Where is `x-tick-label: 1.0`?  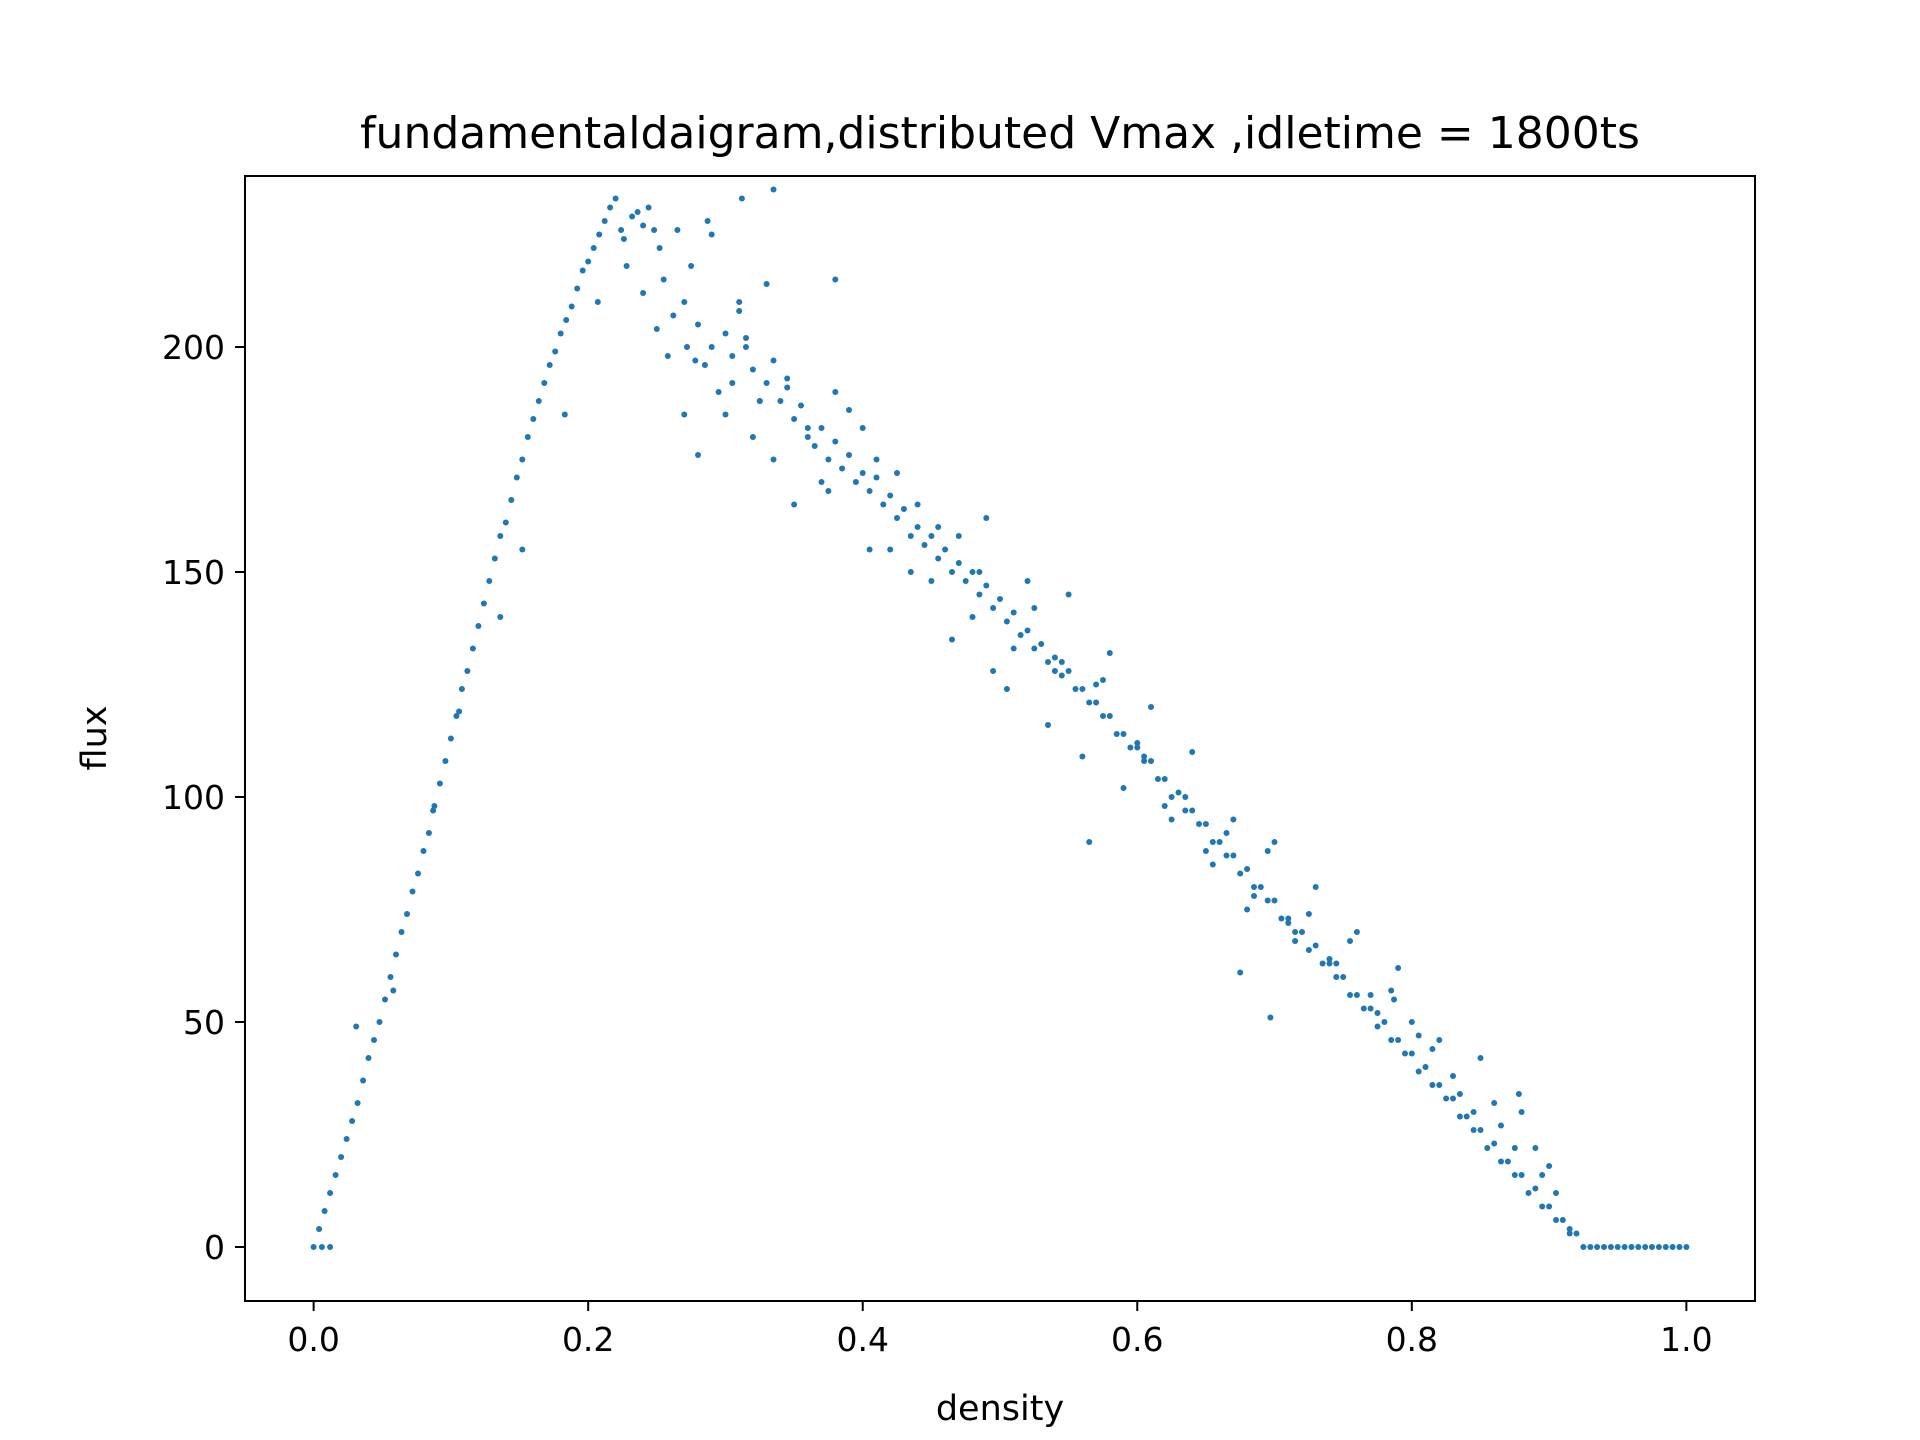
x-tick-label: 1.0 is located at coordinates (1686, 1339).